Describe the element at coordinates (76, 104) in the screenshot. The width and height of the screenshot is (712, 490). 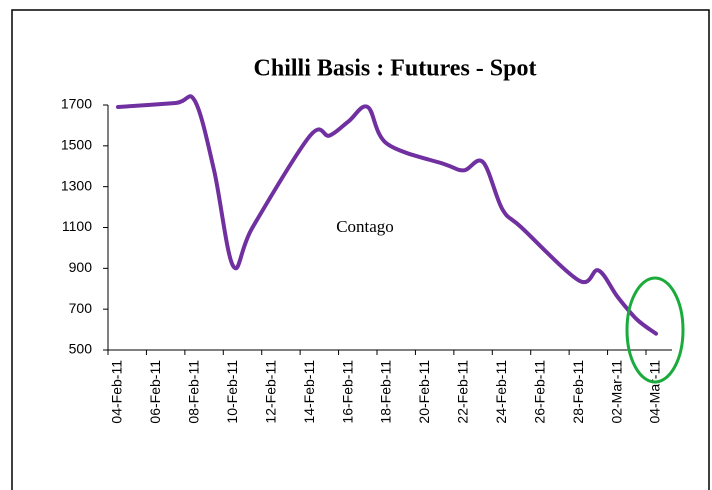
I see `y-tick-label: 1700` at that location.